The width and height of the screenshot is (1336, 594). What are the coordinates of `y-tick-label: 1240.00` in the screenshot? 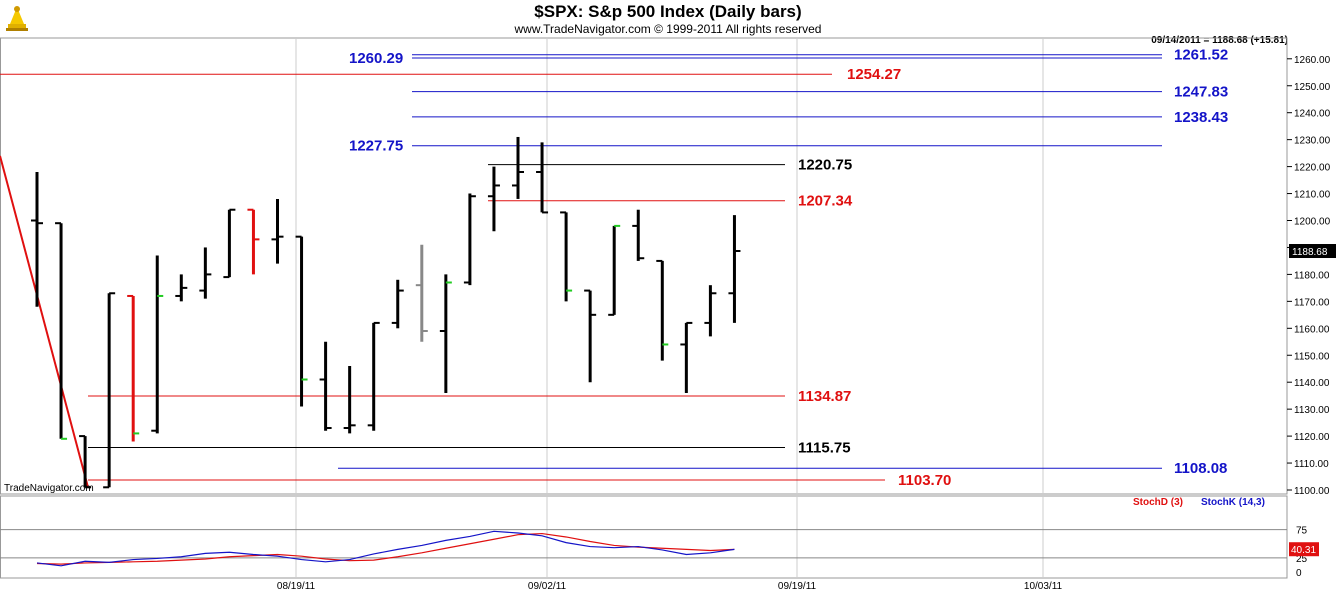 It's located at (1312, 114).